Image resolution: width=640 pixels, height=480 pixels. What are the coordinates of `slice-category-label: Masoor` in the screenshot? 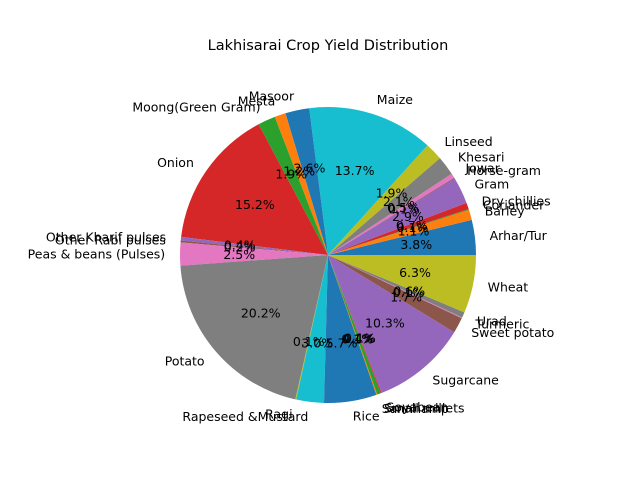 It's located at (272, 95).